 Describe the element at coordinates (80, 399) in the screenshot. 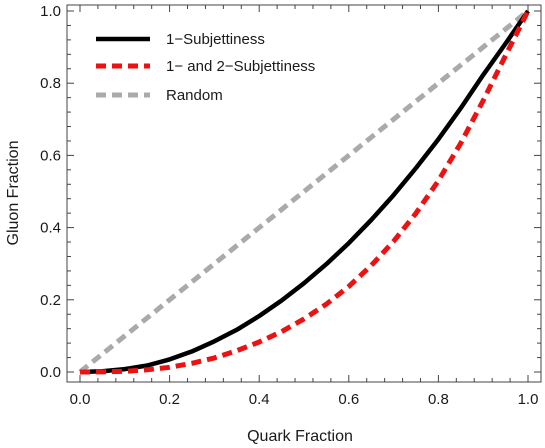

I see `x-tick-label: 0.0` at that location.